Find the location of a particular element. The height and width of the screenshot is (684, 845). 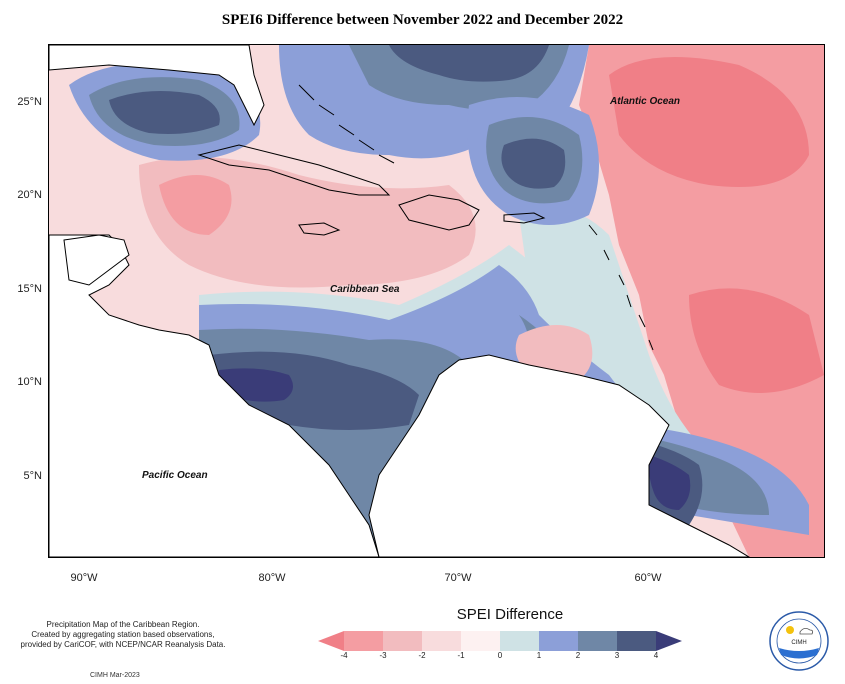

logo-text: CIMH is located at coordinates (798, 643).